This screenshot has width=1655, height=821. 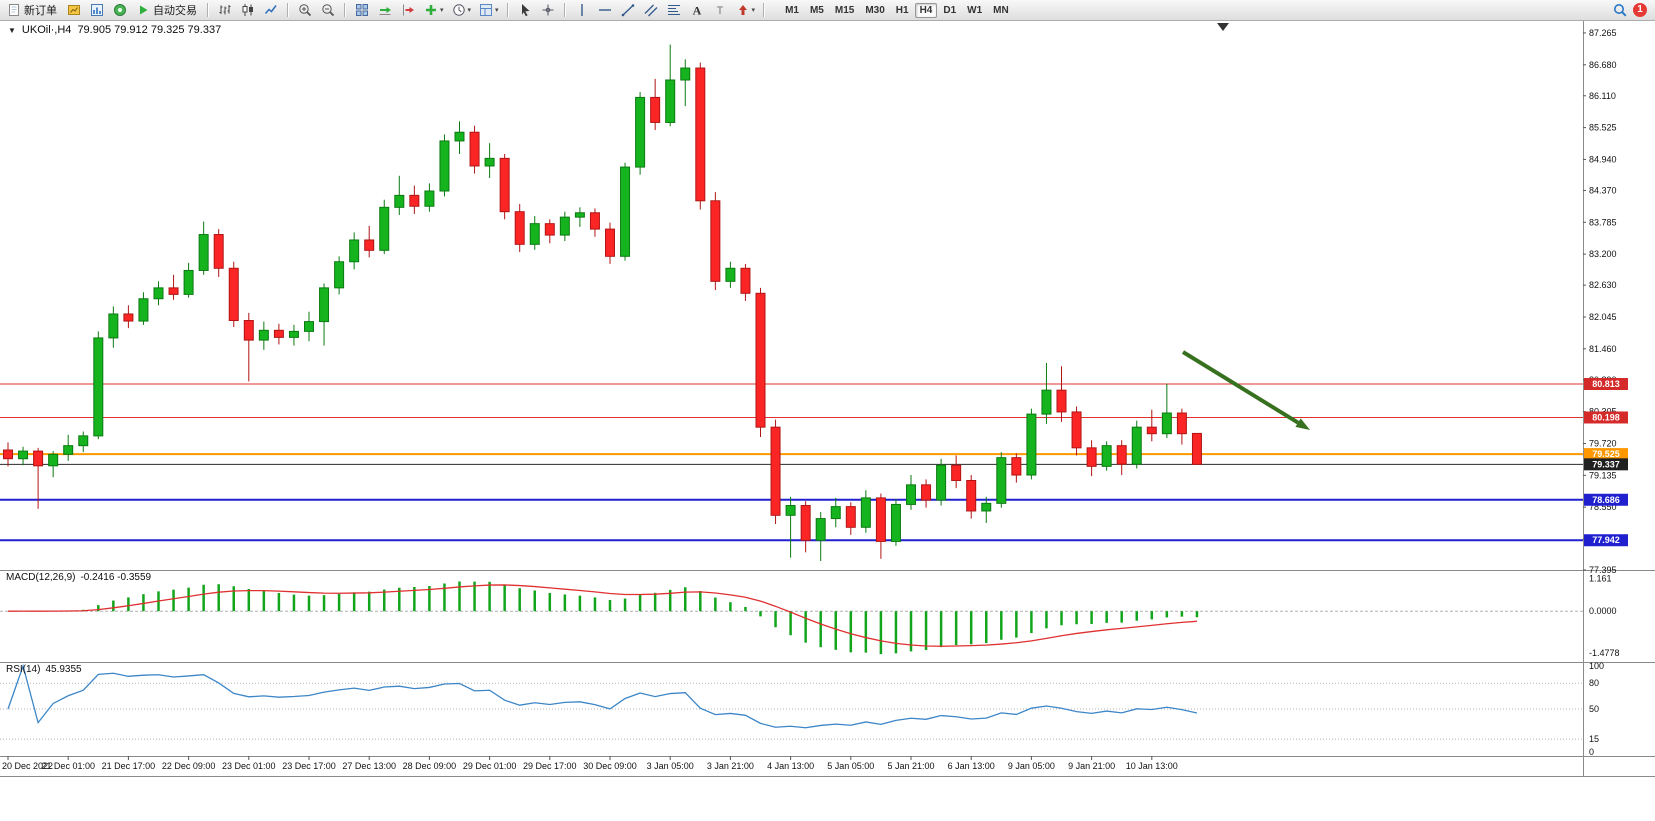 I want to click on zoom-out-button, so click(x=328, y=10).